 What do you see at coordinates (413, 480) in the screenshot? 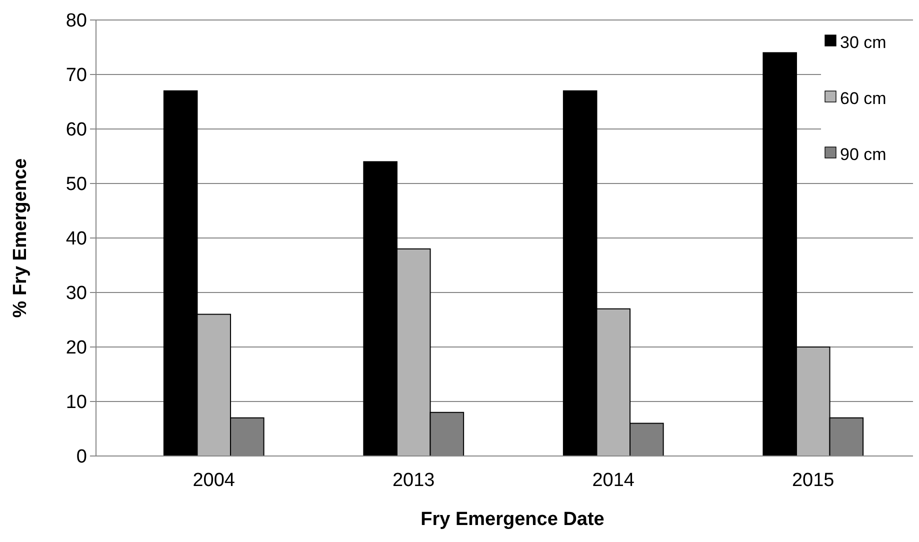
I see `x-tick-label: 2013` at bounding box center [413, 480].